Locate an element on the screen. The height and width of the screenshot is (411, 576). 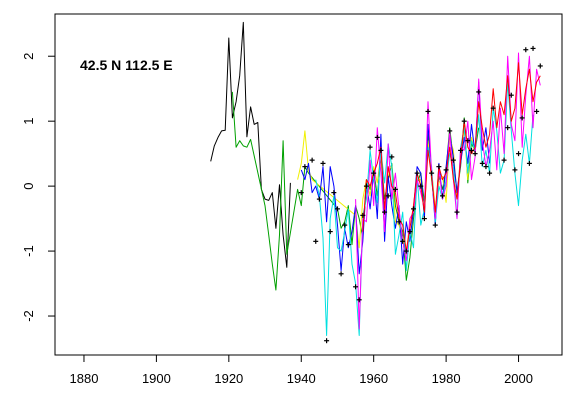
y-axis: -2 -1 0 1 2 is located at coordinates (38, 187).